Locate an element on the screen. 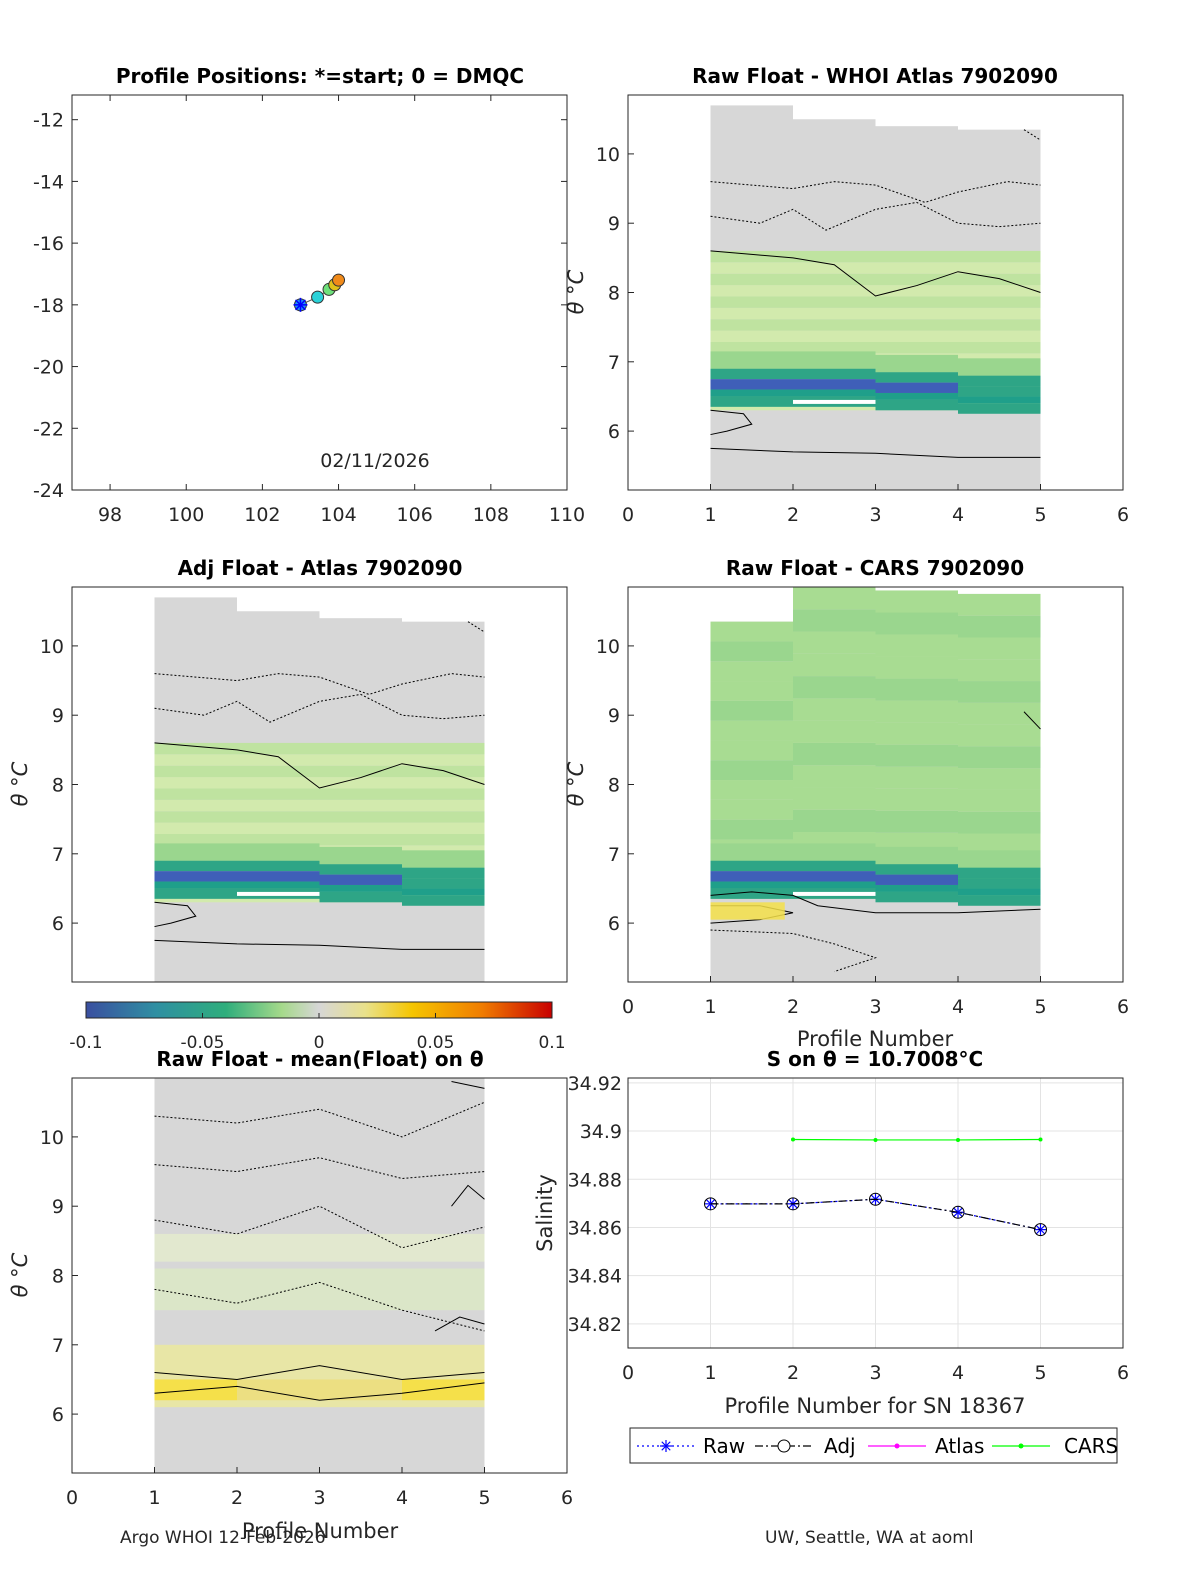 The image size is (1200, 1575). positions-start-star is located at coordinates (300, 304).